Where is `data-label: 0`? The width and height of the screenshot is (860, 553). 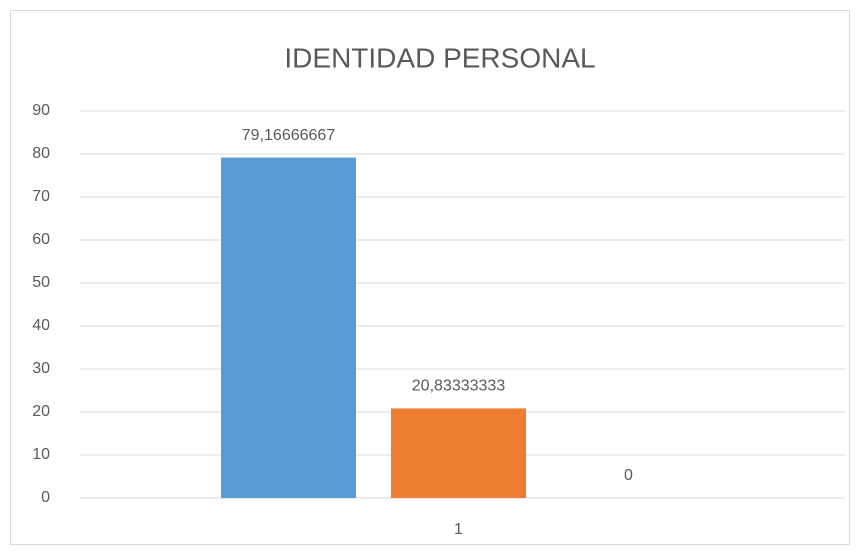 data-label: 0 is located at coordinates (628, 475).